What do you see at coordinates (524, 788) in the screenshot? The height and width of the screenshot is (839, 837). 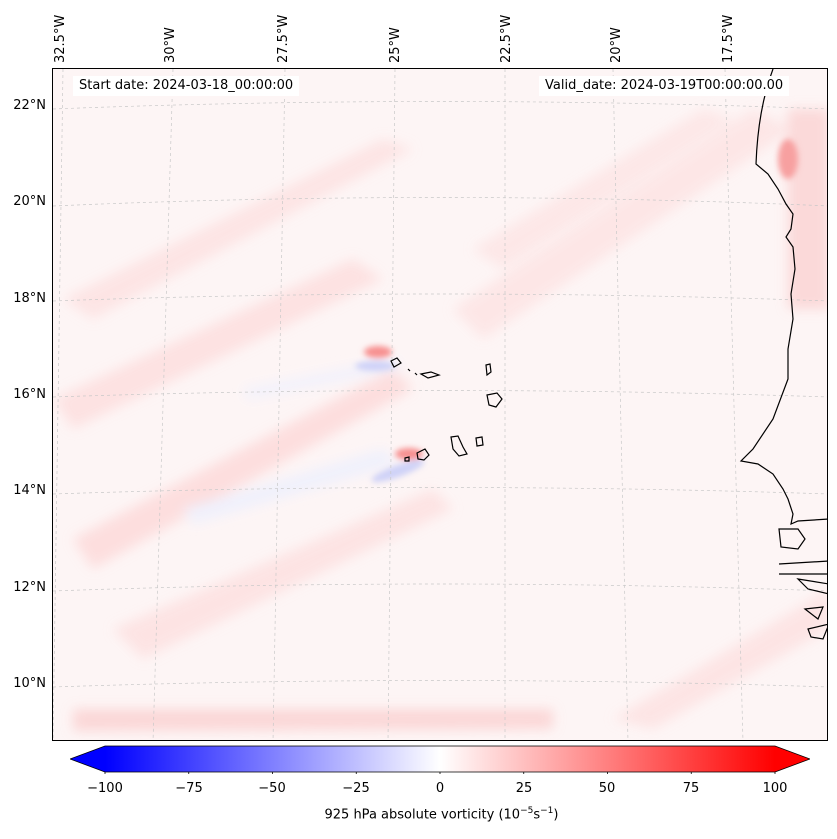 I see `colorbar-tick-label: 25` at bounding box center [524, 788].